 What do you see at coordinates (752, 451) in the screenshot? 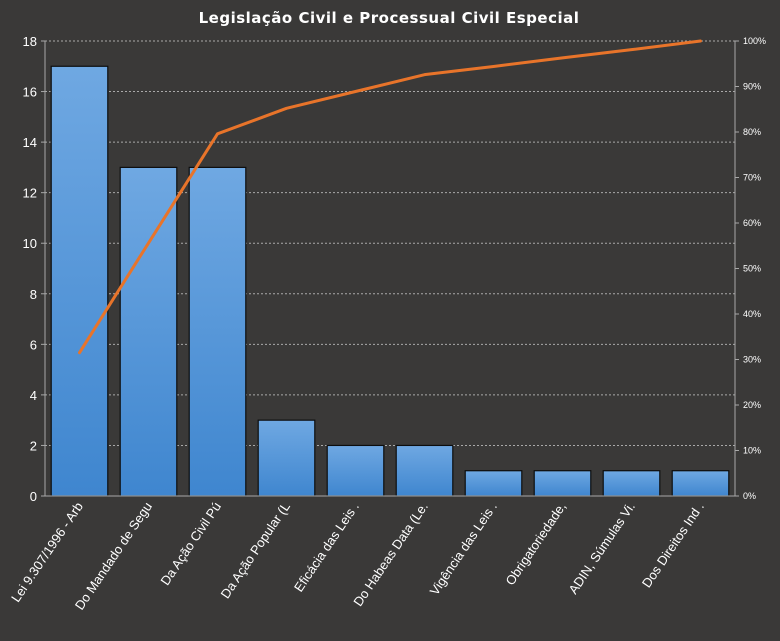
I see `y2-tick-label: 10%` at bounding box center [752, 451].